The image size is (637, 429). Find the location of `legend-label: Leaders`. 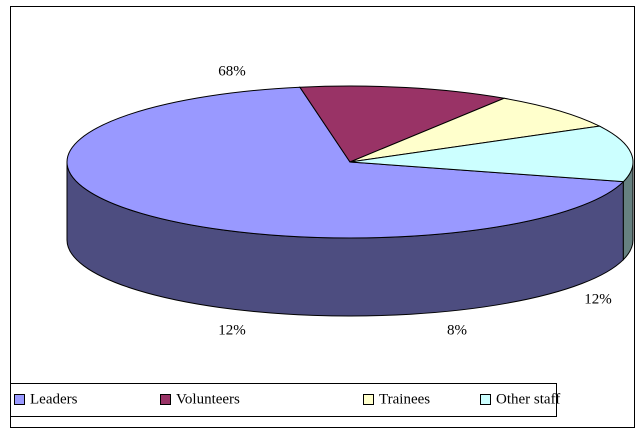

legend-label: Leaders is located at coordinates (54, 399).